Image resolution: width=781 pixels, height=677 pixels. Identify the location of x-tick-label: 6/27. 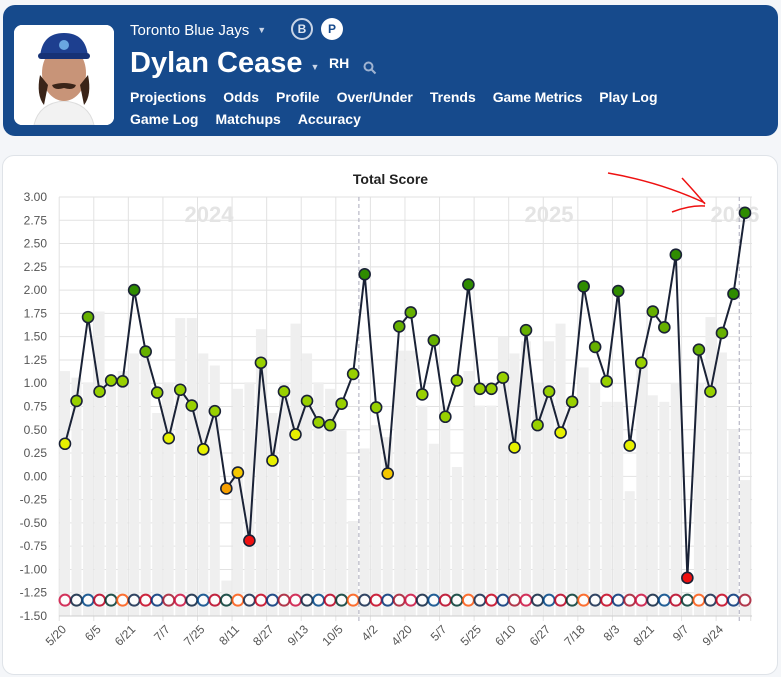
(540, 635).